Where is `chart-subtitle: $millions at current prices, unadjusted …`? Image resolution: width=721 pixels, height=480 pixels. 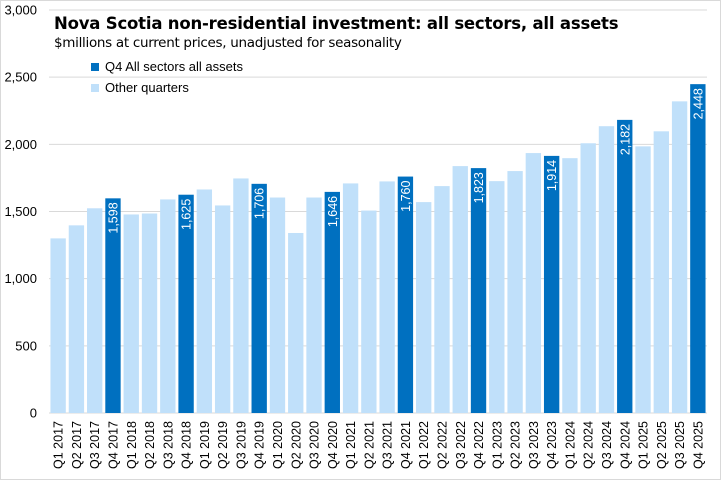
chart-subtitle: $millions at current prices, unadjusted … is located at coordinates (228, 43).